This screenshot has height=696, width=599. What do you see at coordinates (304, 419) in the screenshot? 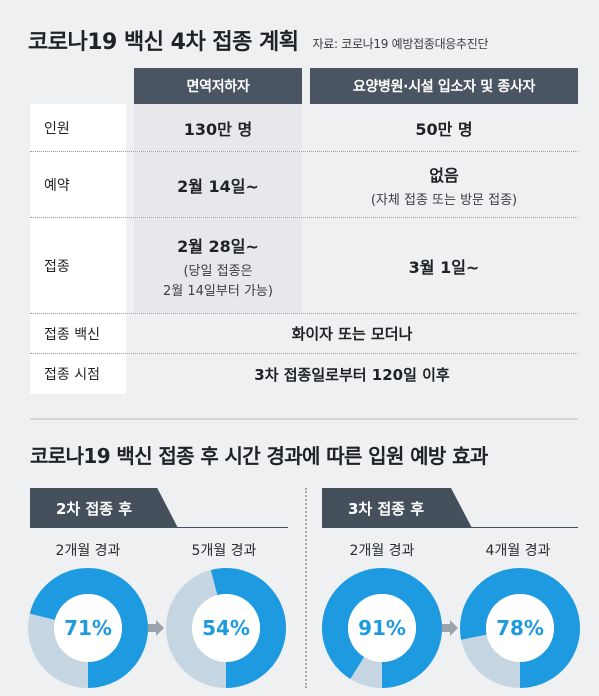
I see `section-divider` at bounding box center [304, 419].